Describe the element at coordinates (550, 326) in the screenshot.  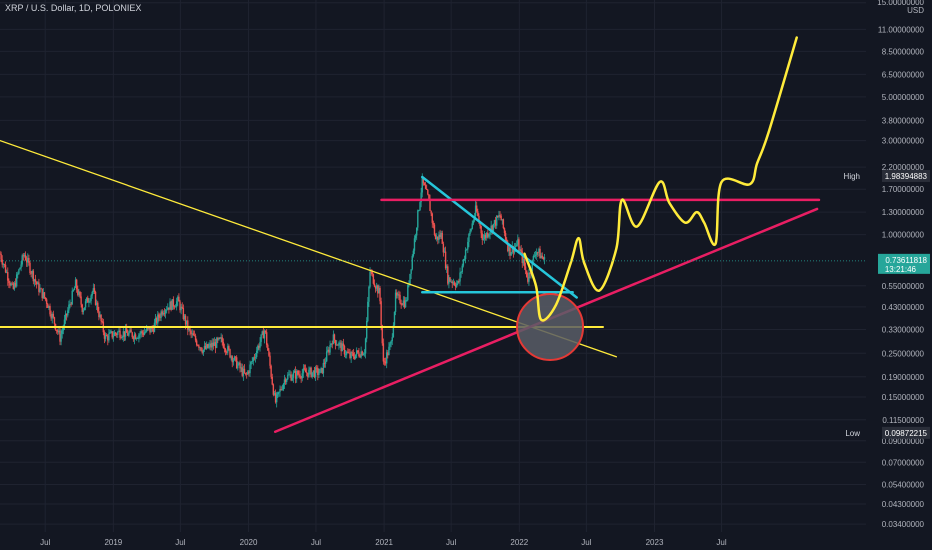
I see `highlight-circle` at that location.